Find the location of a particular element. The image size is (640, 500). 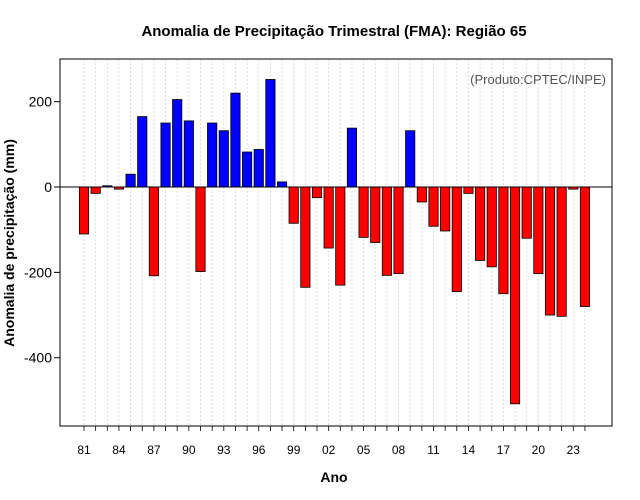

bar-2004 is located at coordinates (351, 157).